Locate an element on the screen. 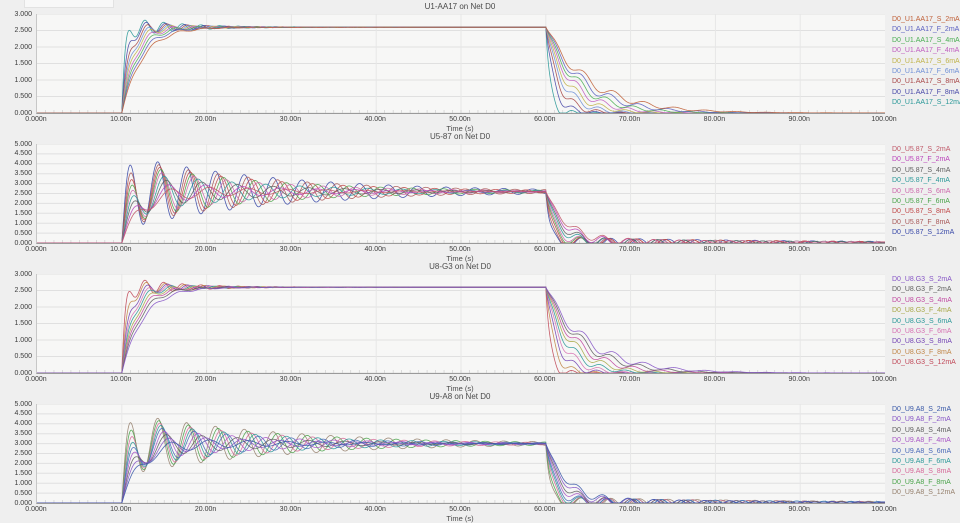 The width and height of the screenshot is (960, 523). legend-entry: D0_U1.AA17_S_8mA is located at coordinates (926, 82).